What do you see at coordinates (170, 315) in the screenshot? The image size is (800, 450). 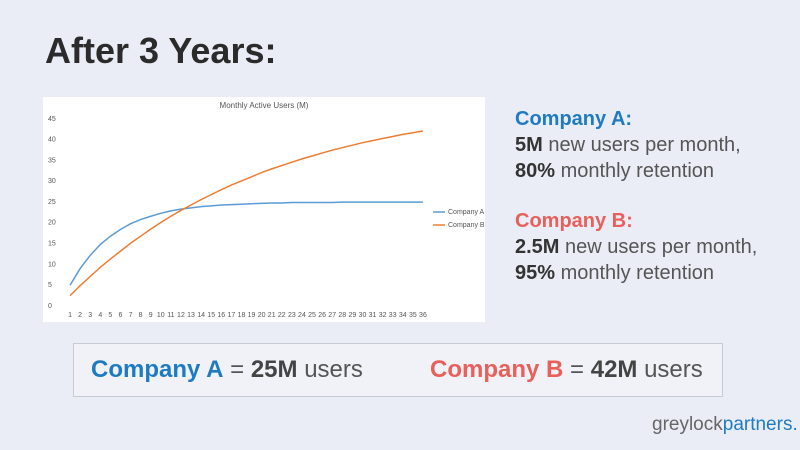 I see `x-tick-label: 11` at bounding box center [170, 315].